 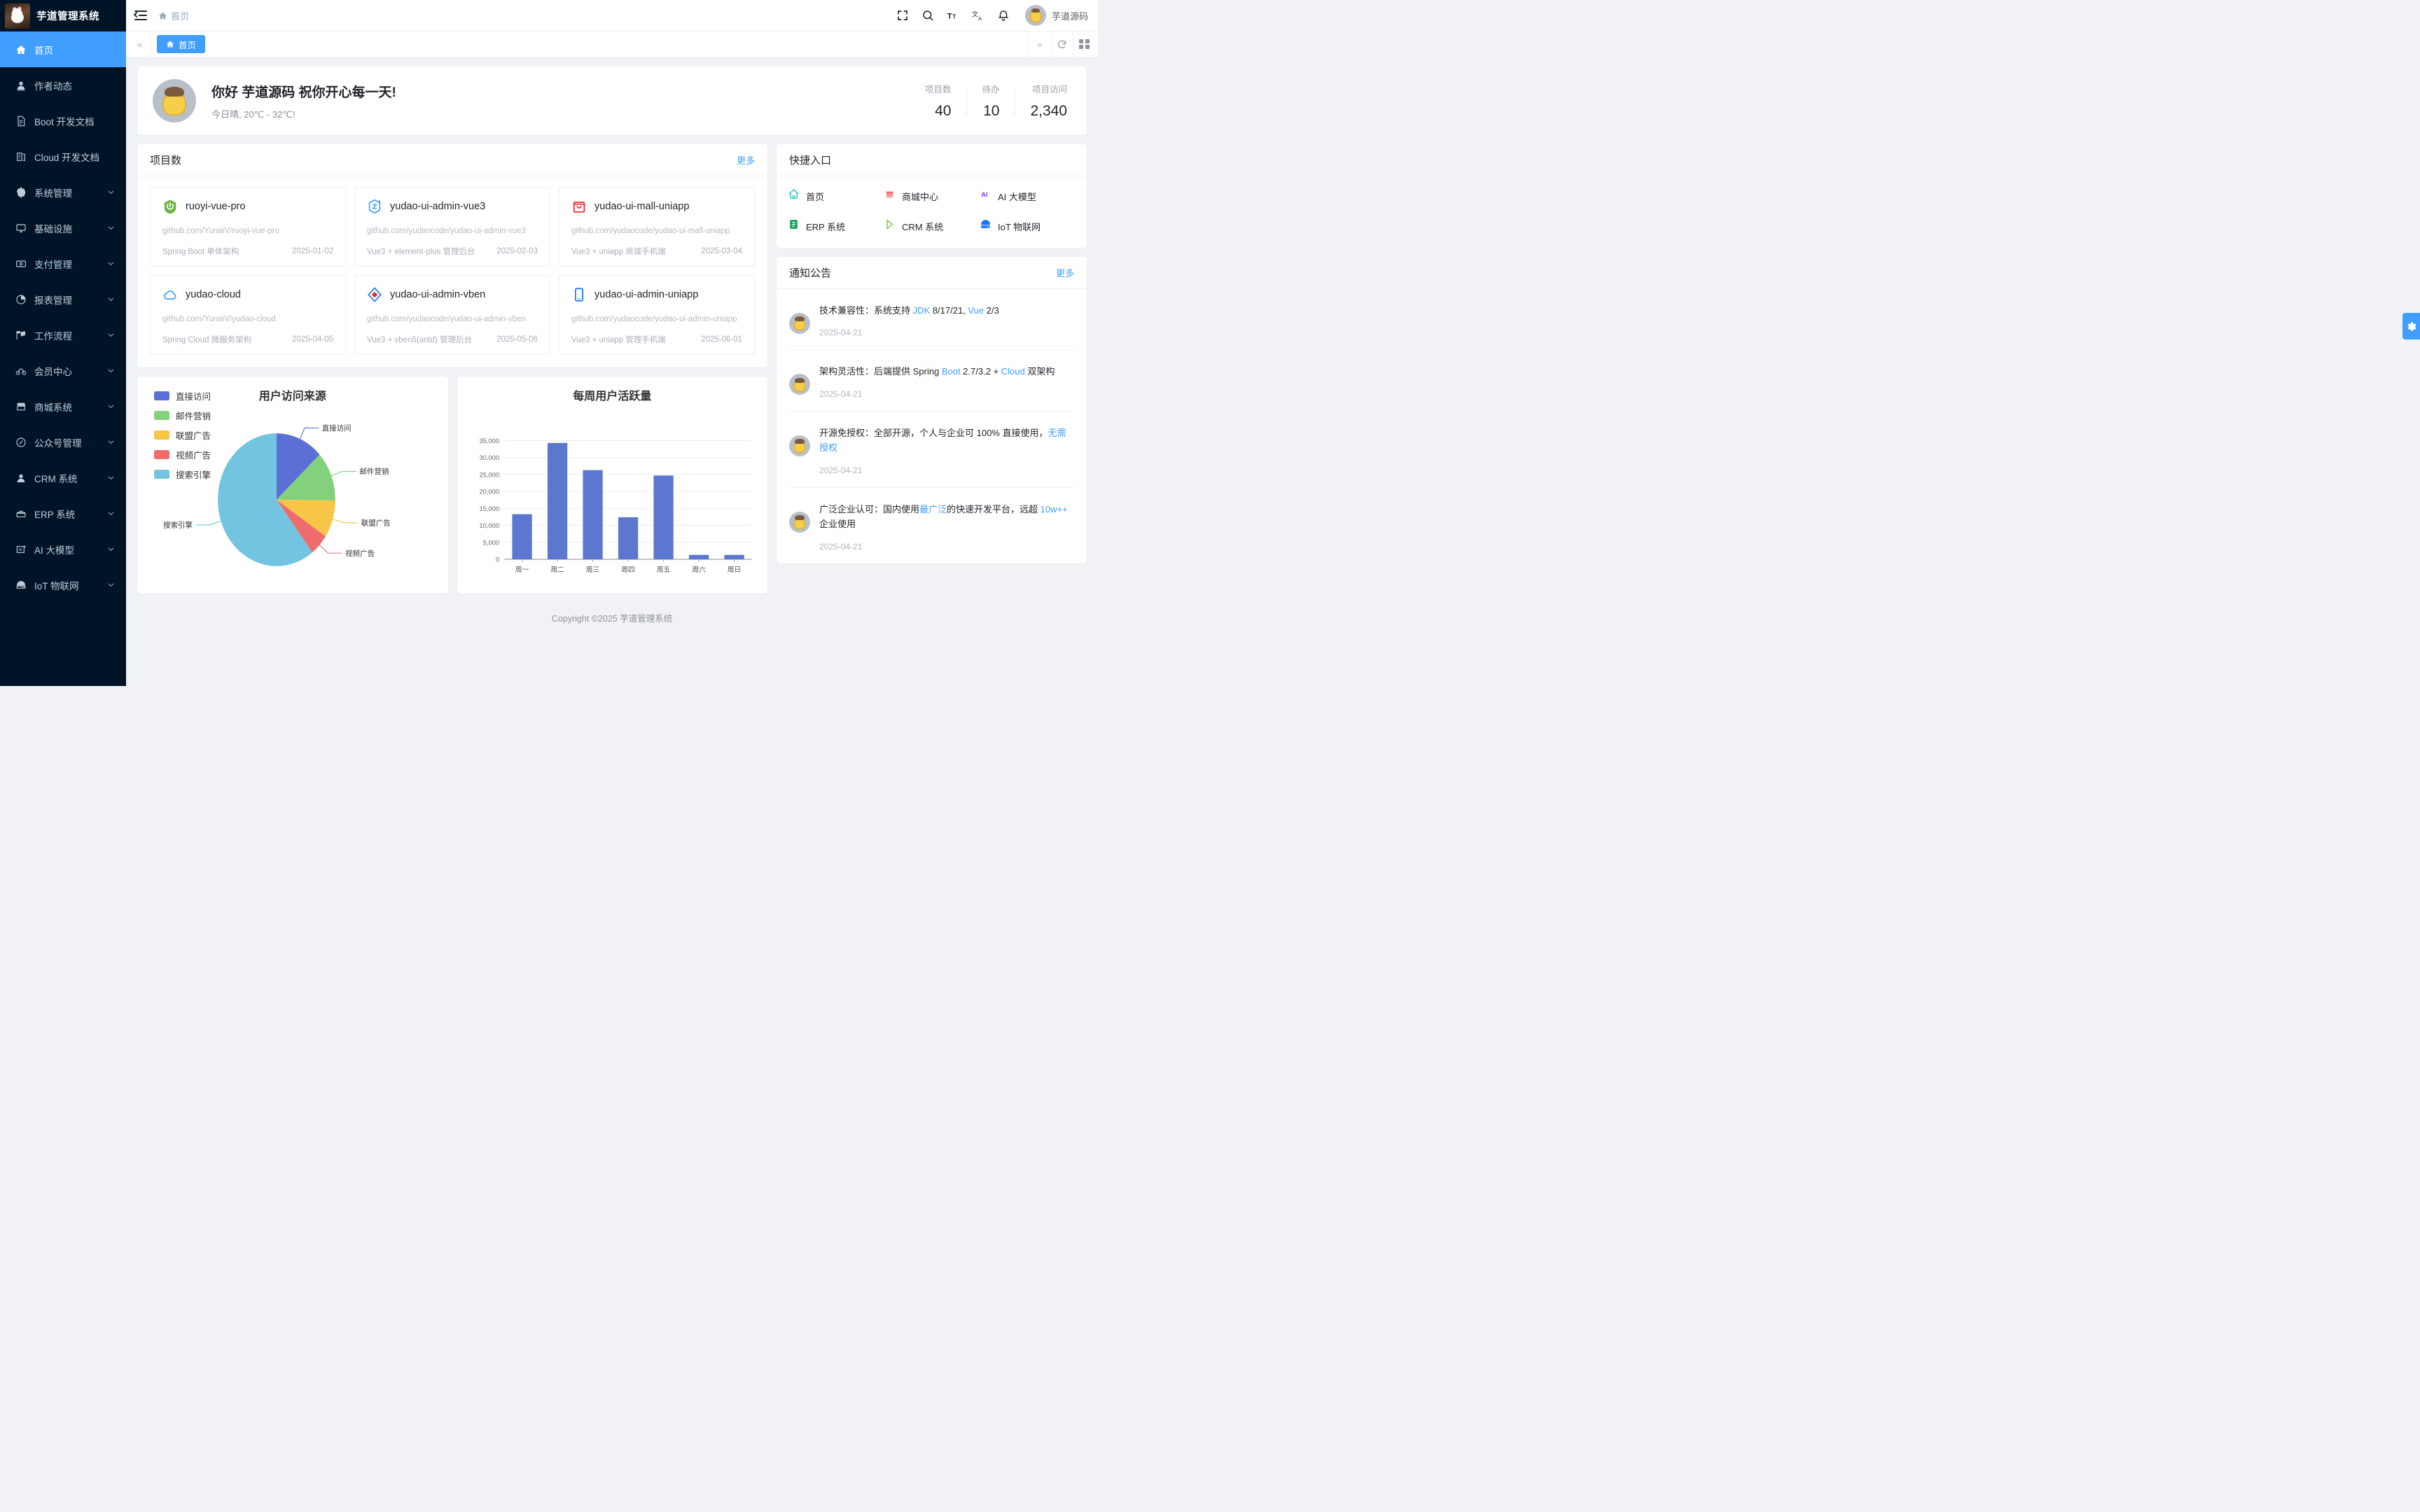 What do you see at coordinates (841, 546) in the screenshot?
I see `notice-date: 2025-04-21` at bounding box center [841, 546].